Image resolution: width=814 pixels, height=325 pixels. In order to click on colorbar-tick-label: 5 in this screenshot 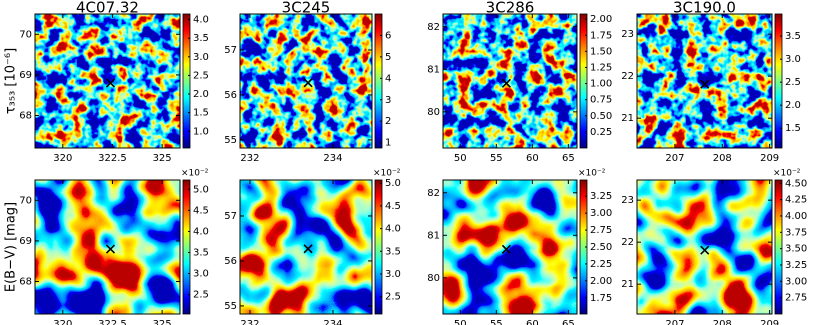, I will do `click(388, 57)`.